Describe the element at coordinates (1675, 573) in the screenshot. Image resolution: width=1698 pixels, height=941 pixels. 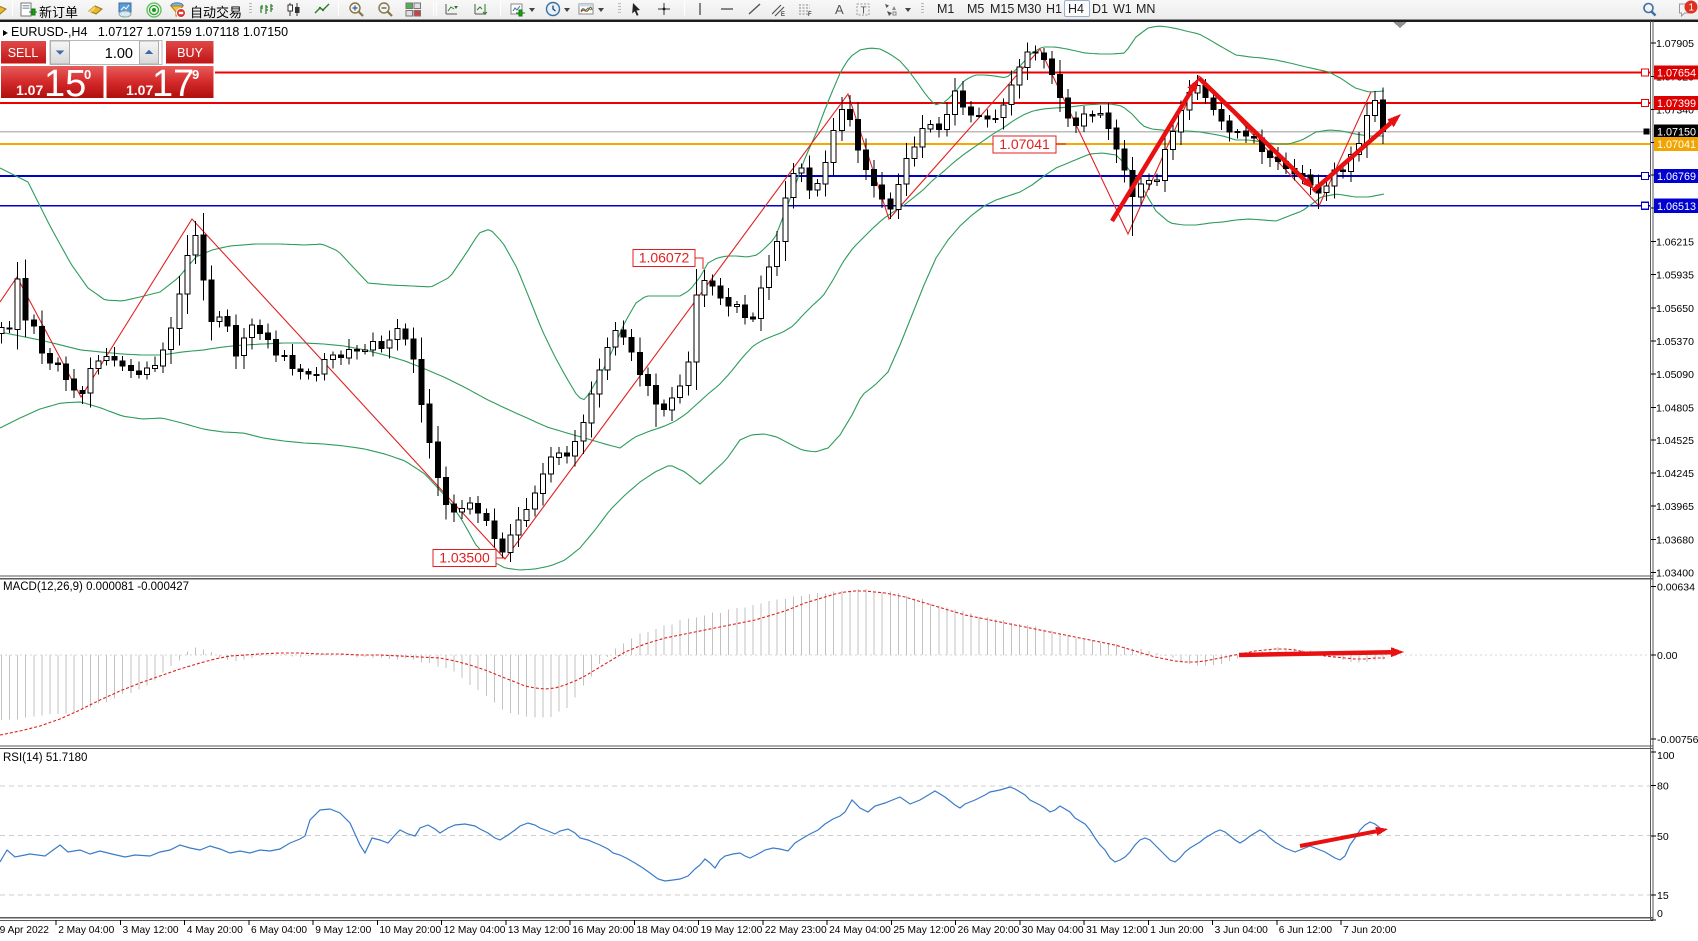
I see `svg-text: 1.03400` at that location.